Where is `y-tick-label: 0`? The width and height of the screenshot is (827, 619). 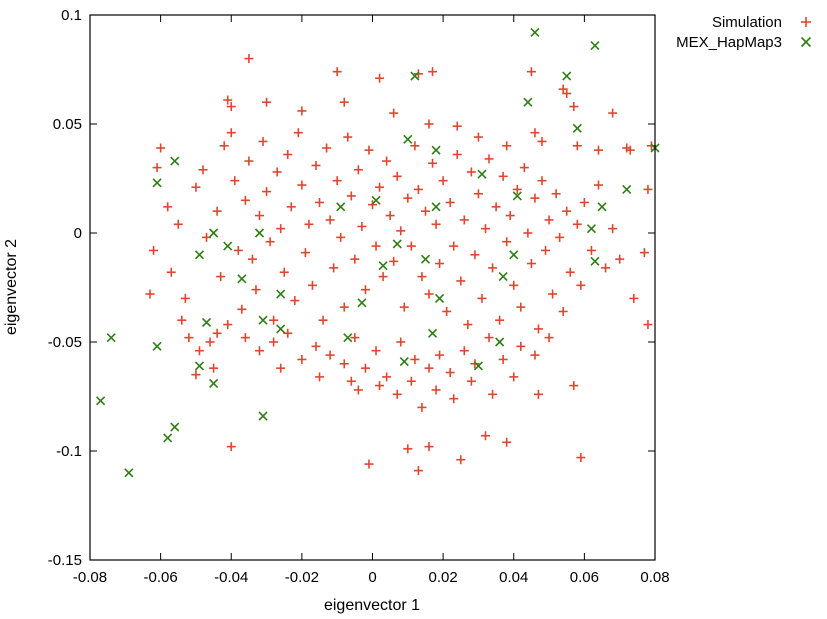
y-tick-label: 0 is located at coordinates (78, 233).